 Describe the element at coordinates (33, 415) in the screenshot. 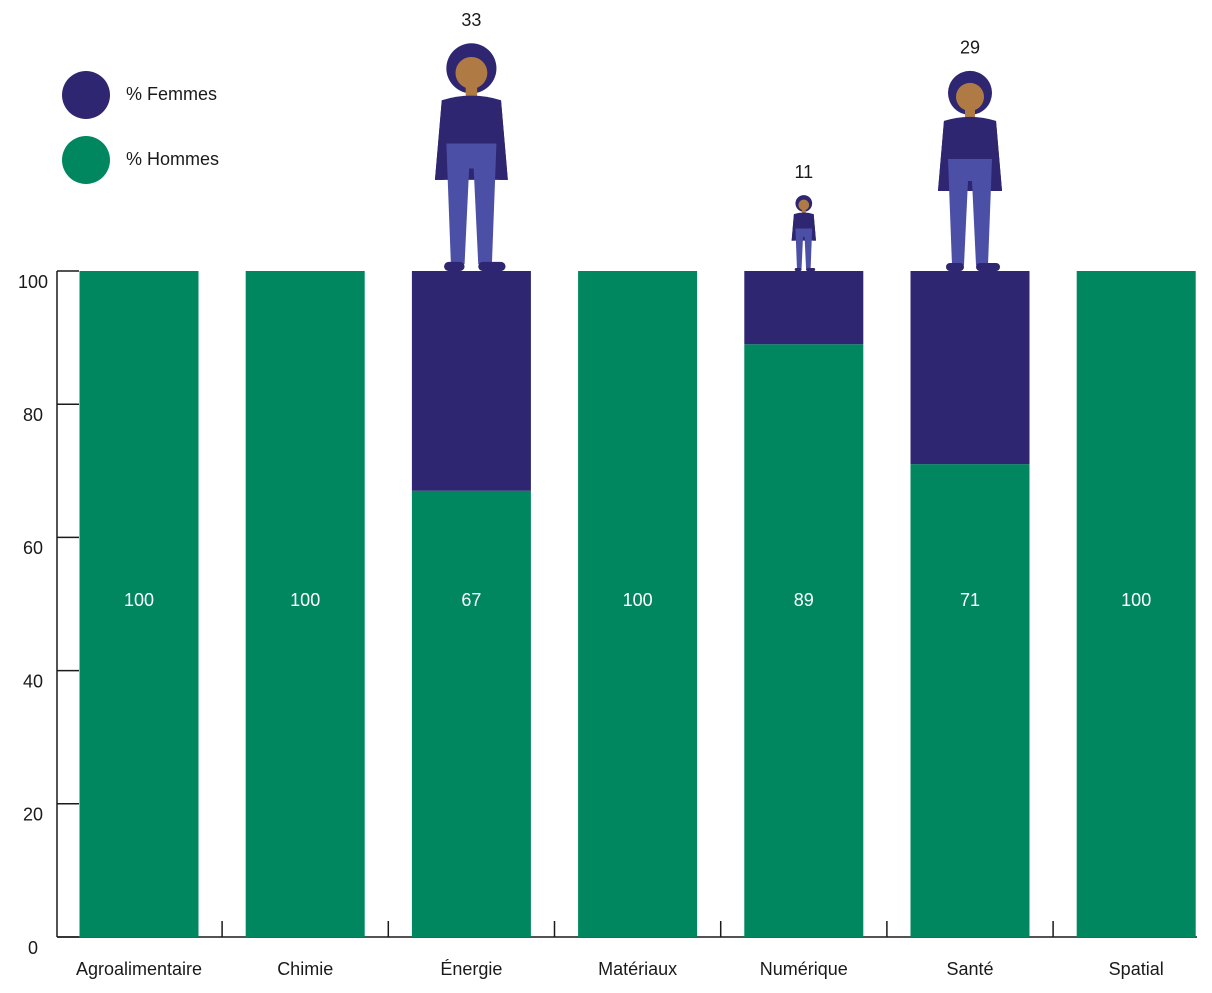

I see `y-tick-label: 80` at that location.